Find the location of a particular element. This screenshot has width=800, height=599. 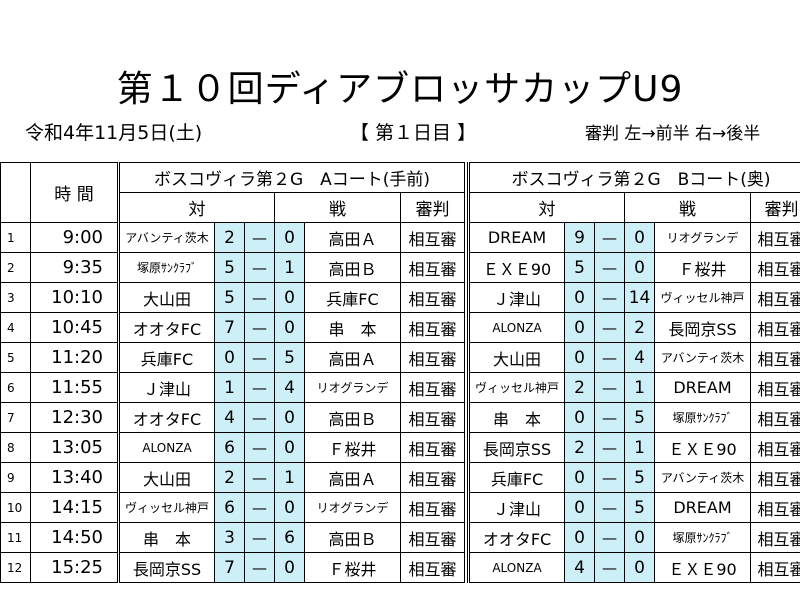

court-b-away-team: 長岡京SS is located at coordinates (703, 327).